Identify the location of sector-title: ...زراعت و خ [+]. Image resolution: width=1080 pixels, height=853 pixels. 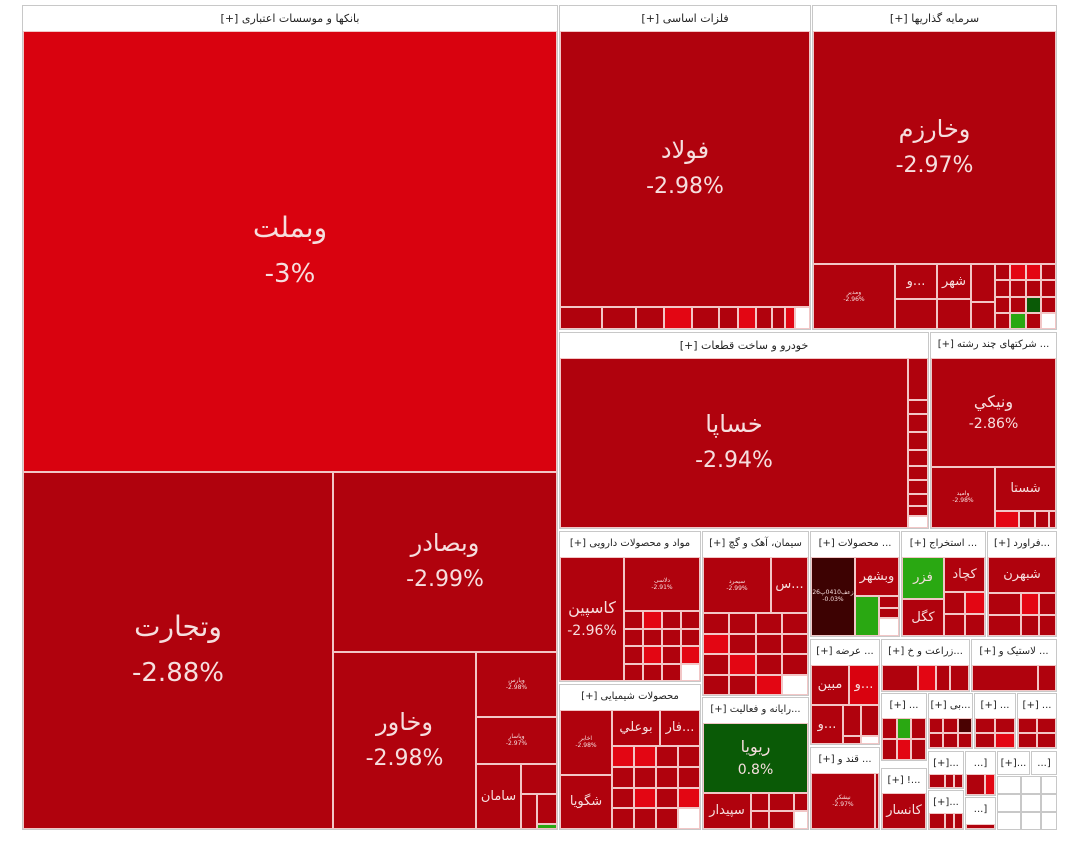
(925, 651).